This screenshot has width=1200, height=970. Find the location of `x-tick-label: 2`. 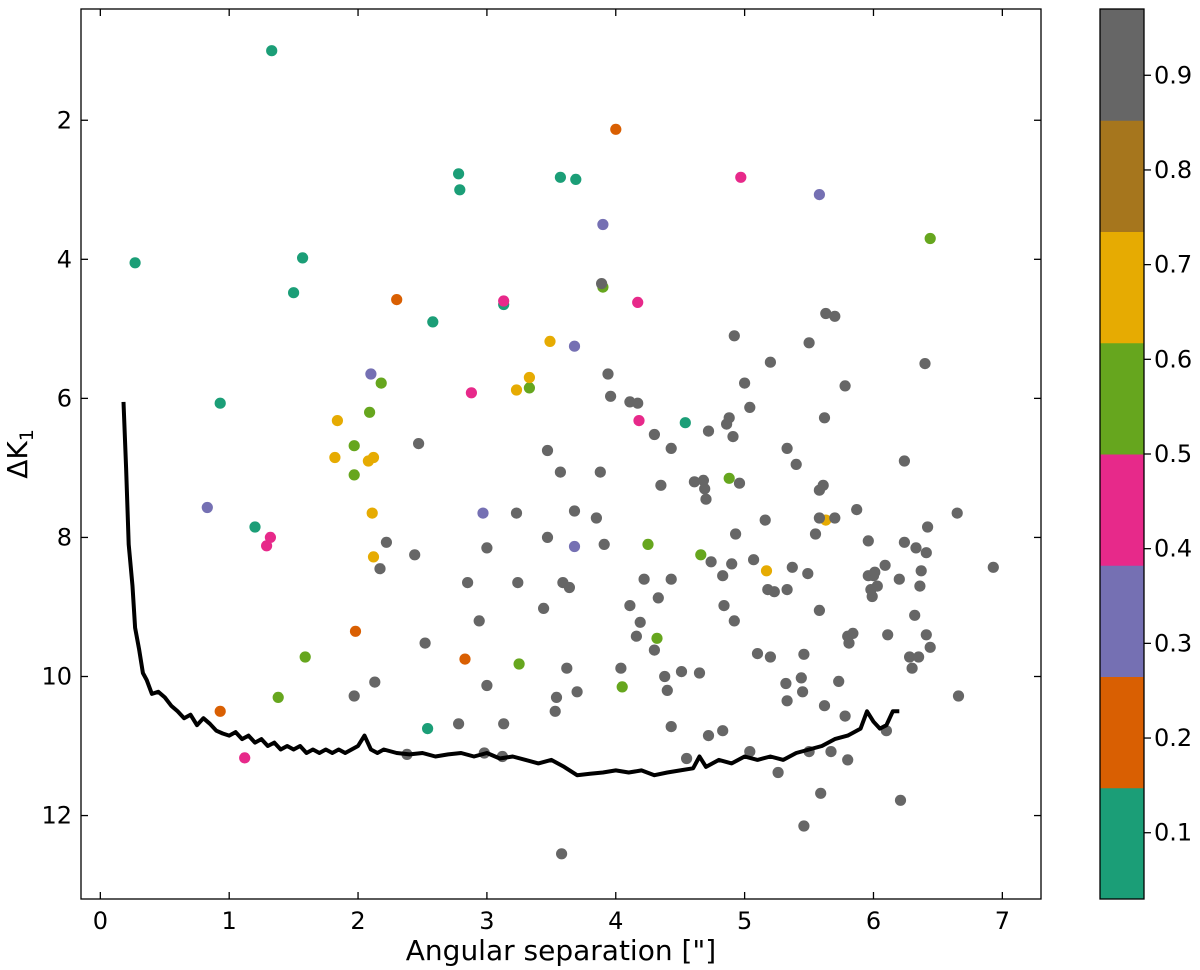

x-tick-label: 2 is located at coordinates (357, 921).